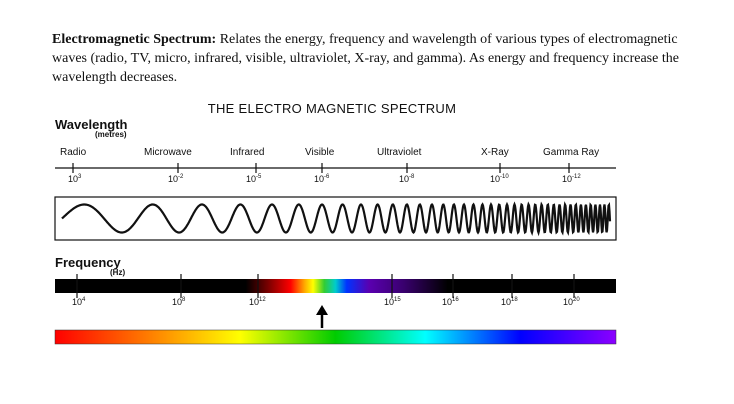 The width and height of the screenshot is (734, 404). Describe the element at coordinates (499, 179) in the screenshot. I see `wavelength-value: 10-10` at that location.